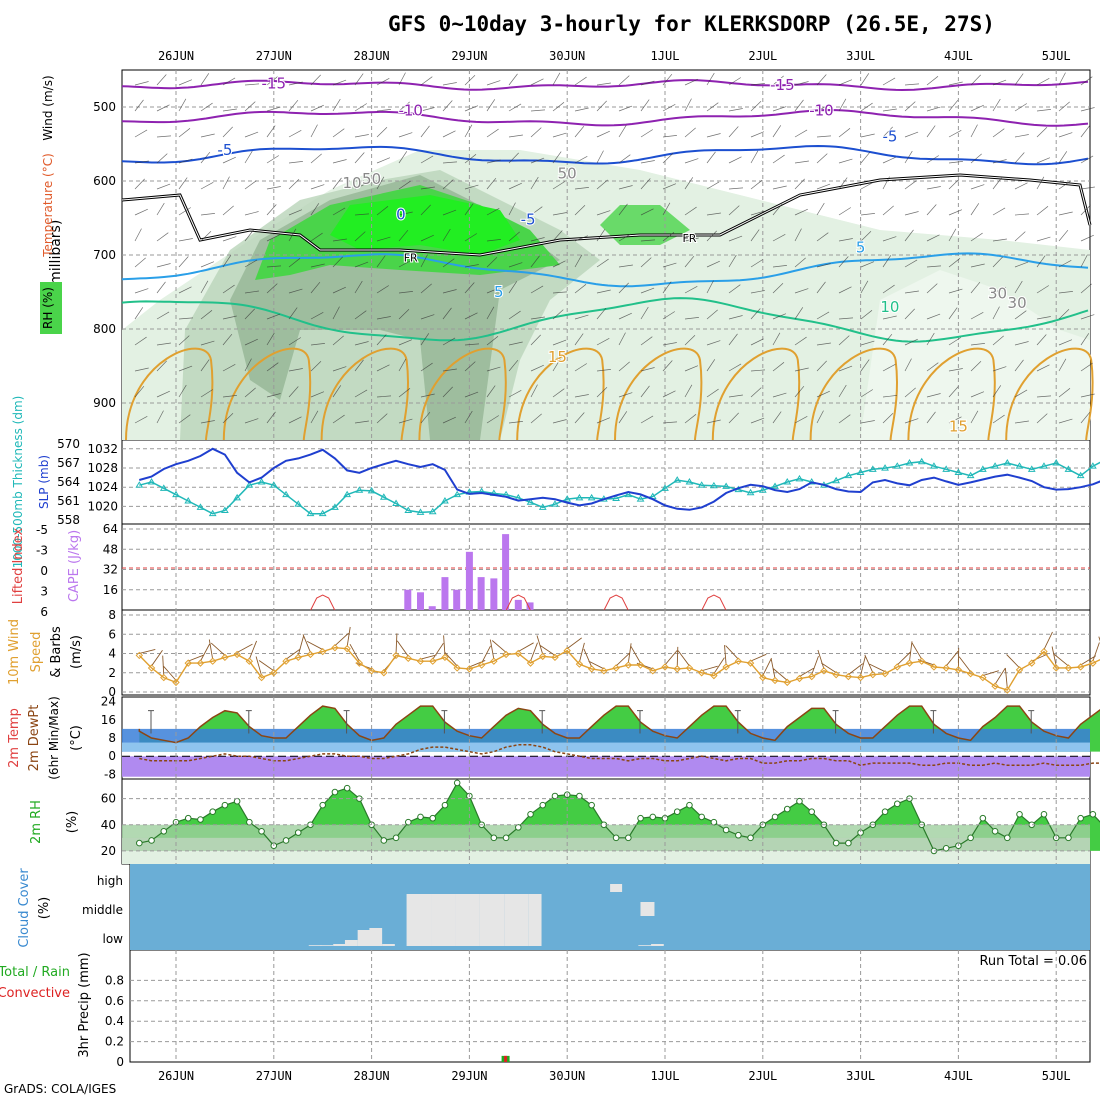 This screenshot has width=1100, height=1100. I want to click on y-tick-label: 900, so click(104, 403).